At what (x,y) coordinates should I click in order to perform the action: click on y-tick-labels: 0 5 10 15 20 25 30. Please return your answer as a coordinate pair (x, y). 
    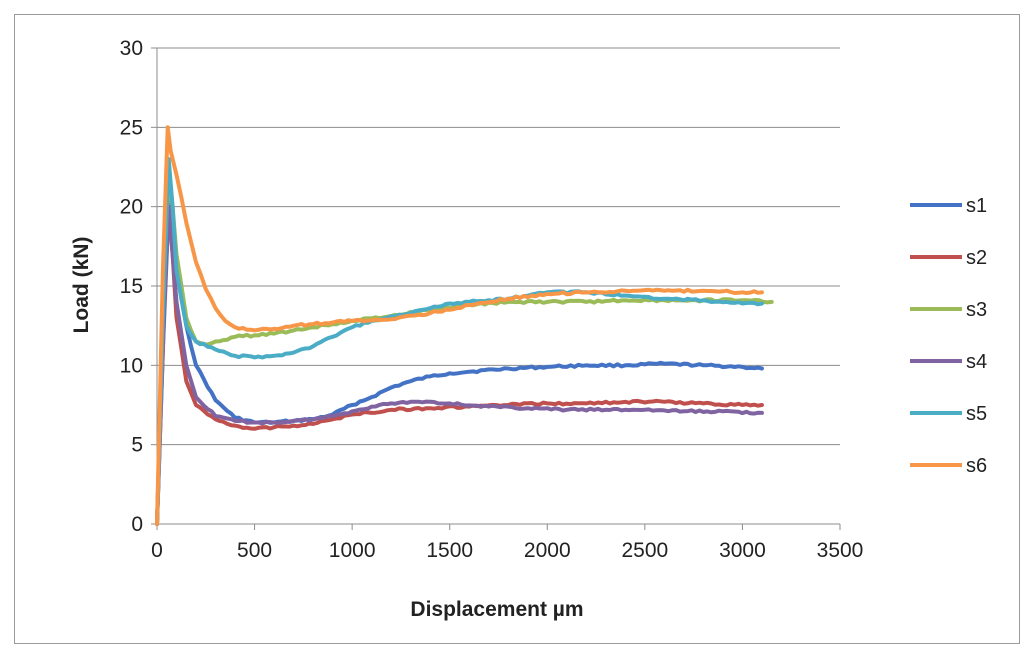
    Looking at the image, I should click on (131, 286).